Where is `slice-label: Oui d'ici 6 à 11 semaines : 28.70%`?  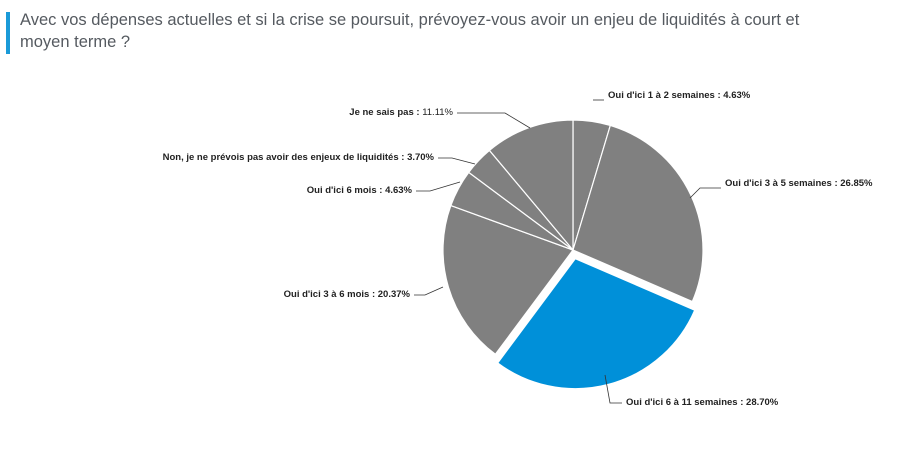
slice-label: Oui d'ici 6 à 11 semaines : 28.70% is located at coordinates (702, 402).